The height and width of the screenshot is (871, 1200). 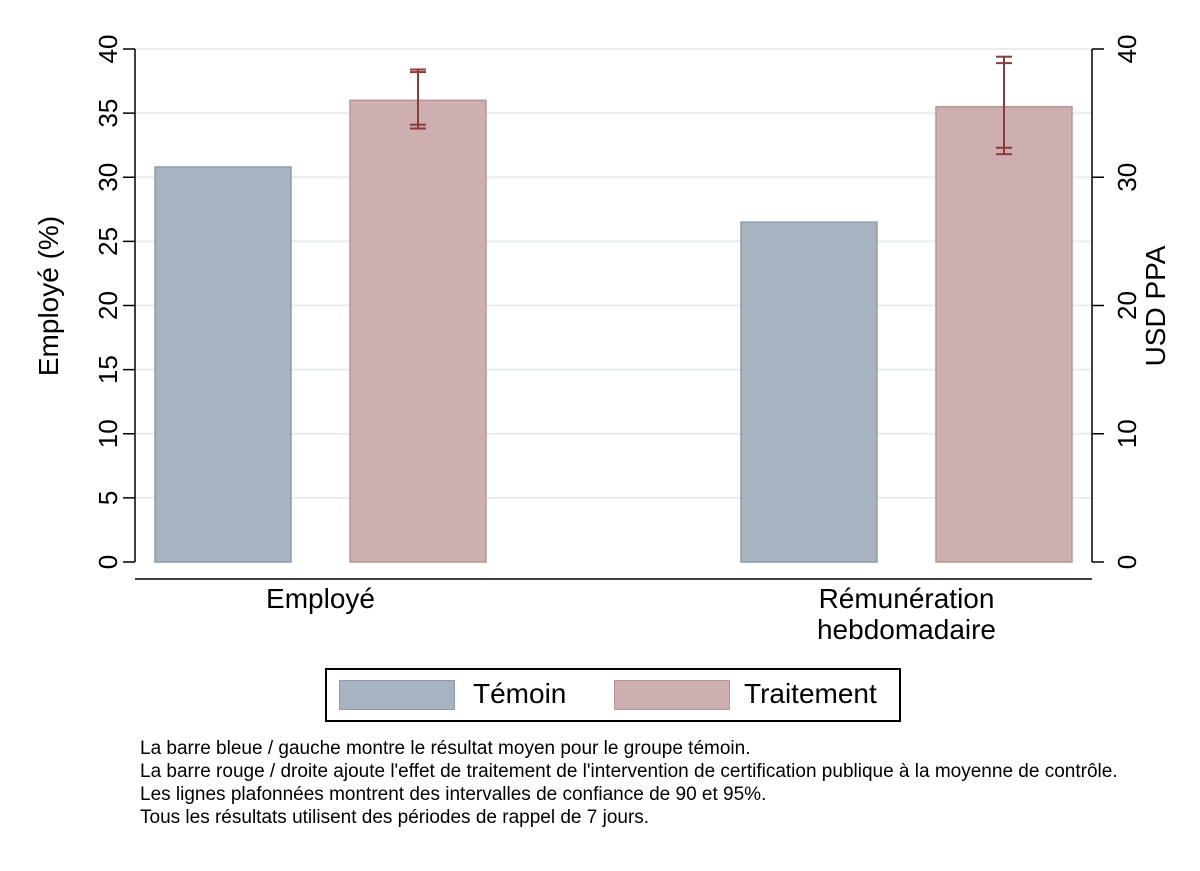 I want to click on y-axis-title-left: Employé (%), so click(x=48, y=296).